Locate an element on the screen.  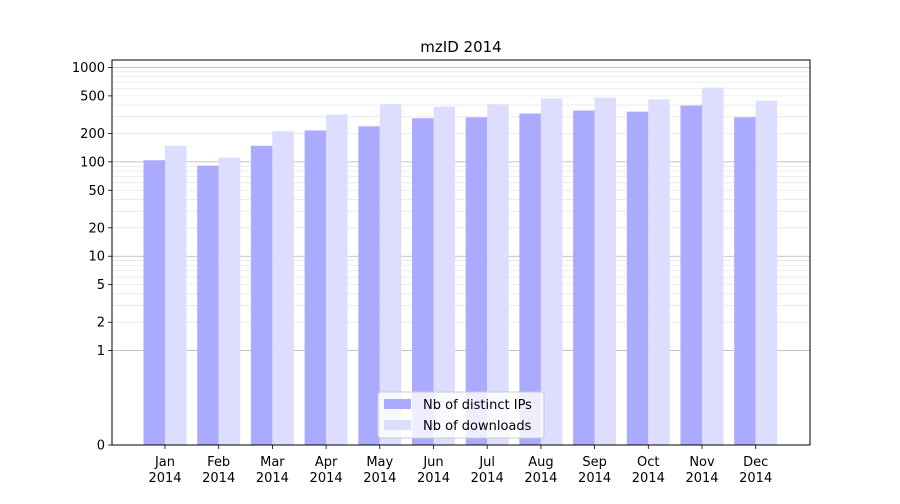
legend: Nb of distinct IPs Nb of downloads is located at coordinates (461, 415).